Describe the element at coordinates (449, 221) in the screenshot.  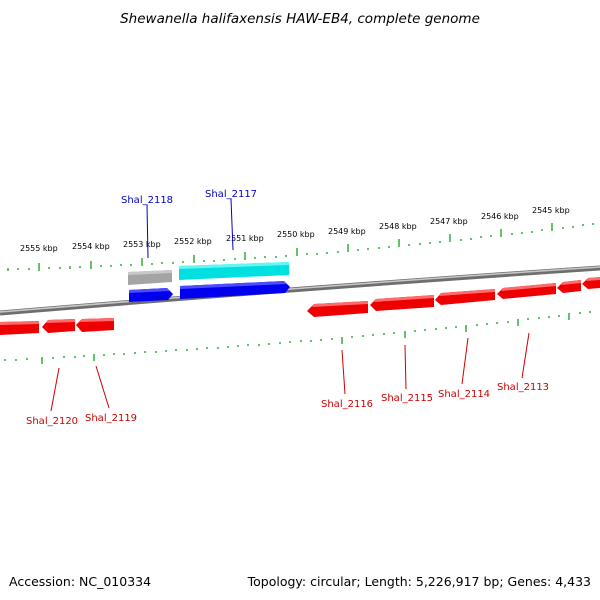
I see `kbp-label: 2547 kbp` at that location.